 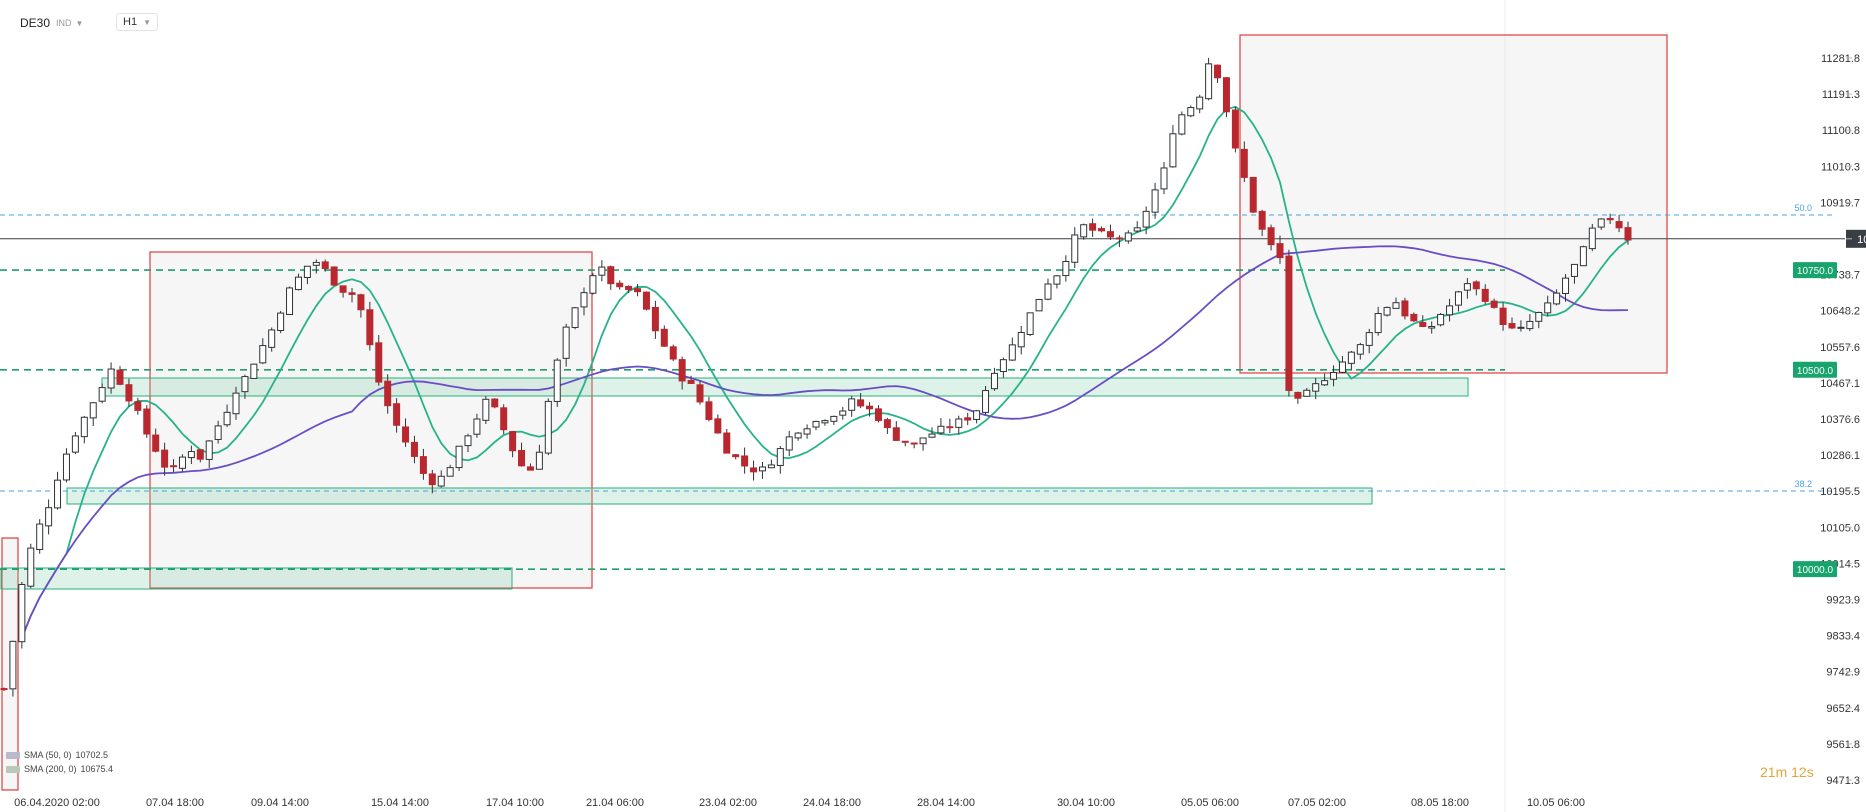 What do you see at coordinates (1840, 167) in the screenshot?
I see `price-tick-3: 11010.3` at bounding box center [1840, 167].